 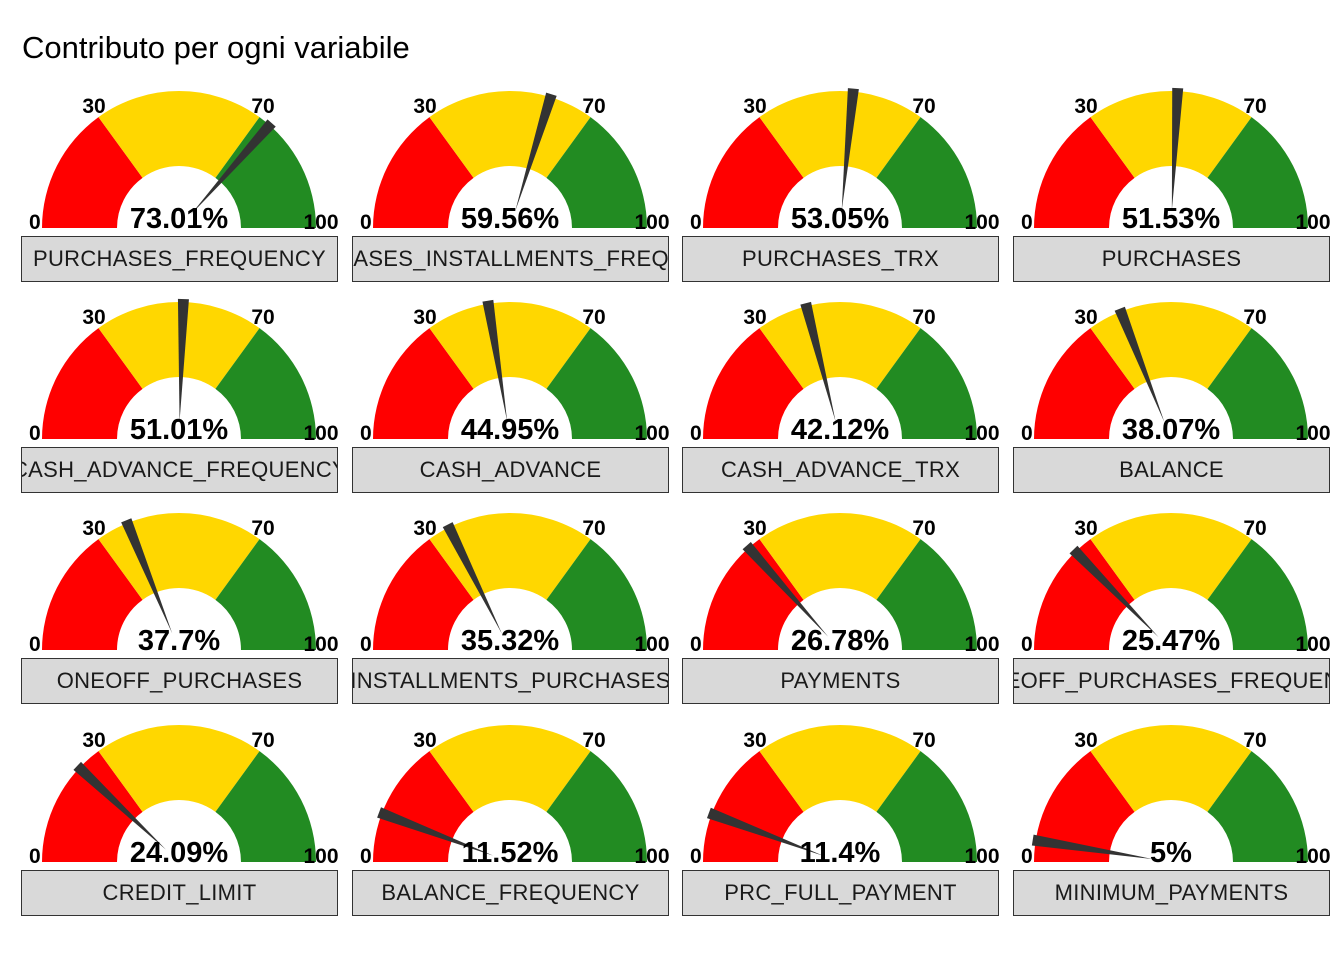 I want to click on facet-strip-label: PURCHASES_INSTALLMENTS_FREQUENCY, so click(x=511, y=258).